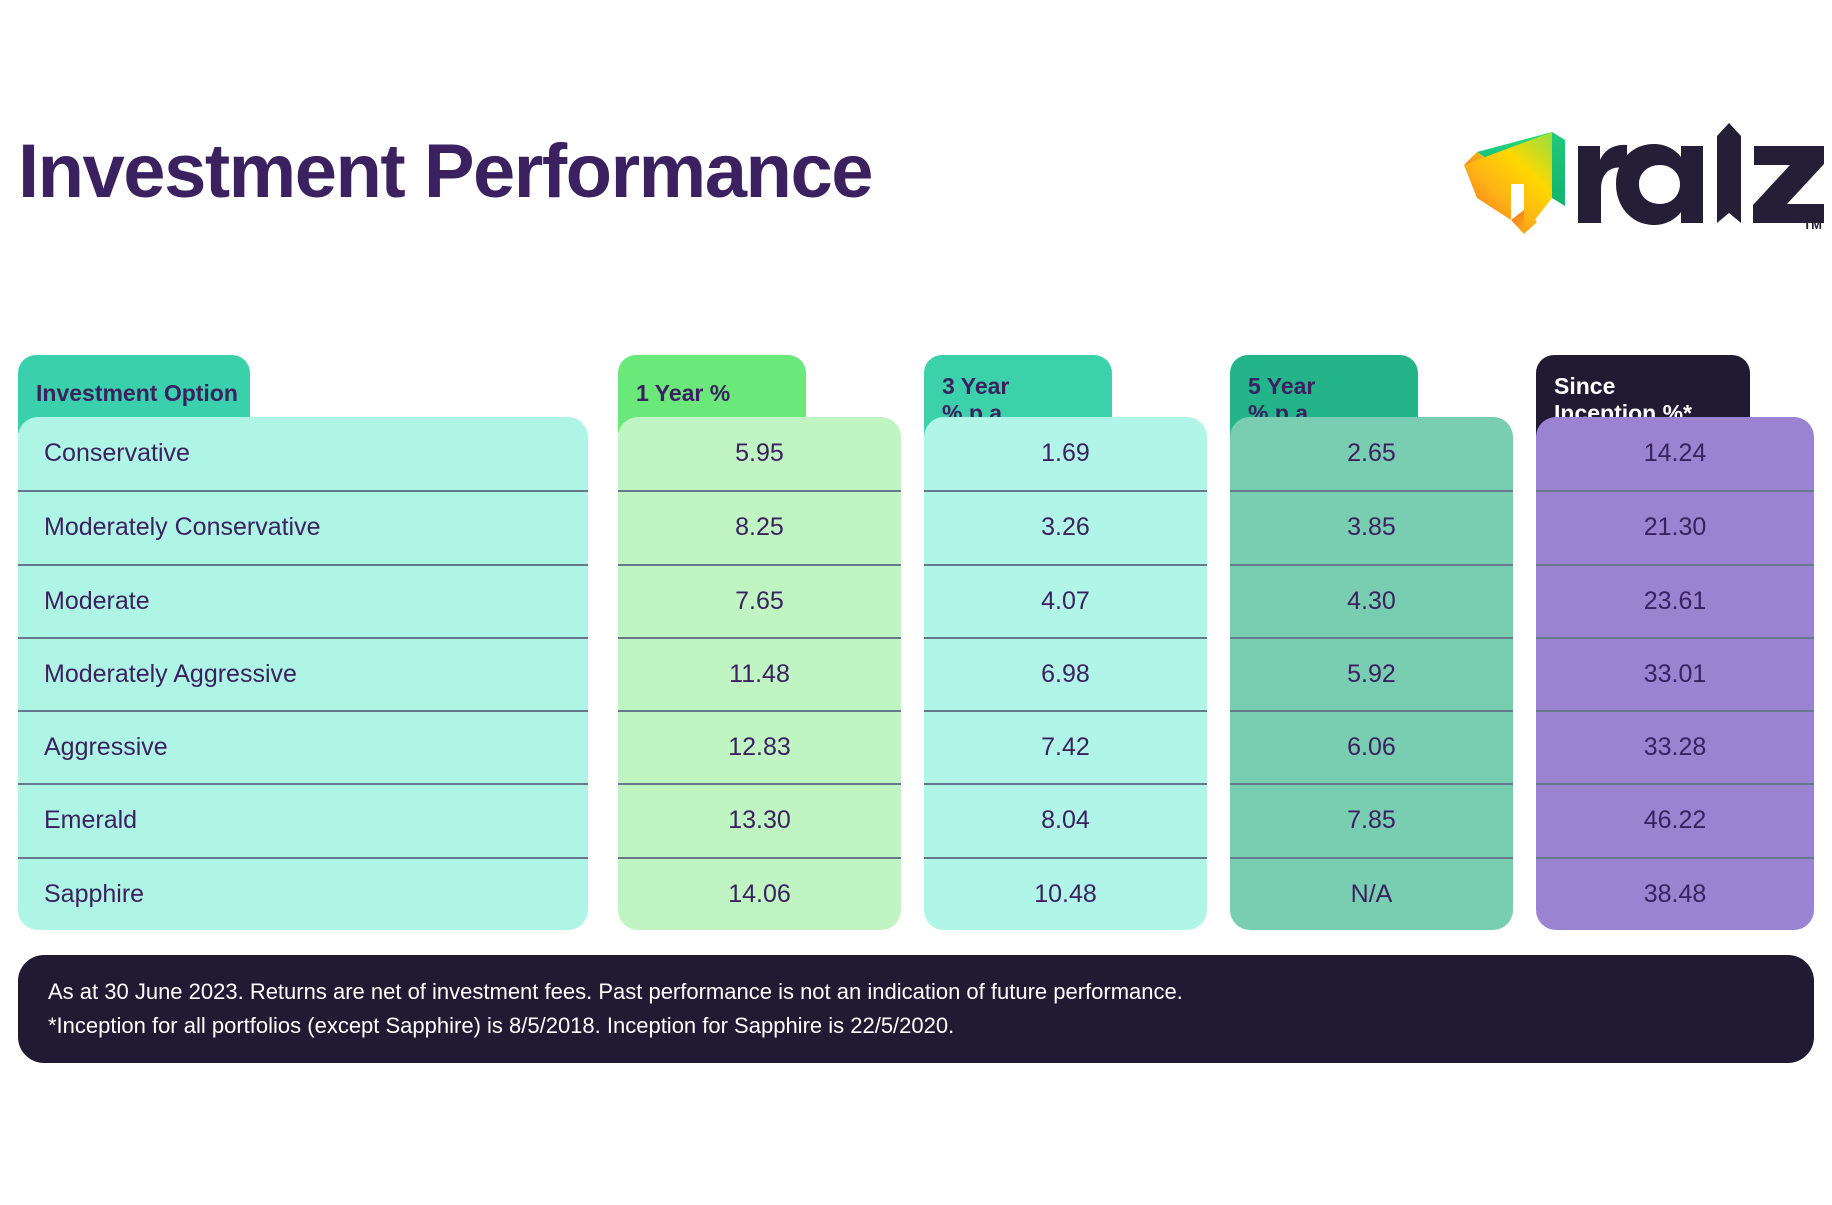  I want to click on column-body-one_year: 5.95 8.25 7.65 11.48 12.83 13.30 14.06, so click(759, 673).